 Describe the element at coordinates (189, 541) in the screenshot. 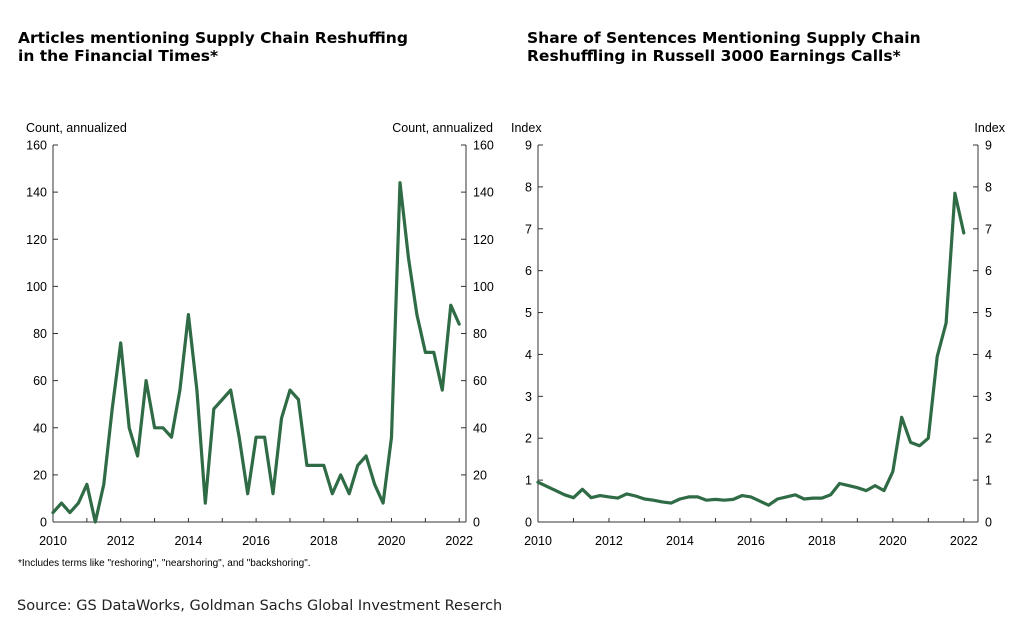

I see `left-chart-xtick-label: 2014` at that location.